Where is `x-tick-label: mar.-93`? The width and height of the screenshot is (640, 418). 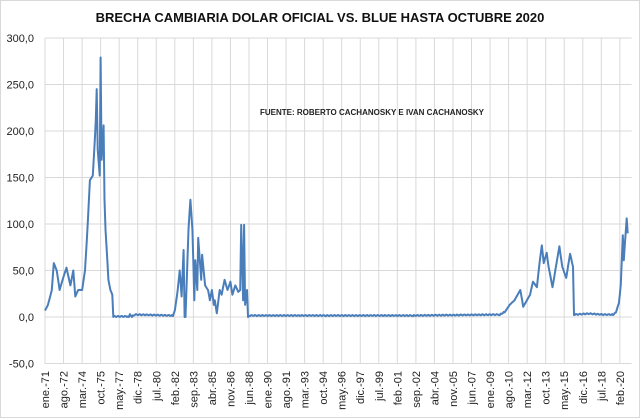 x-tick-label: mar.-93 is located at coordinates (306, 389).